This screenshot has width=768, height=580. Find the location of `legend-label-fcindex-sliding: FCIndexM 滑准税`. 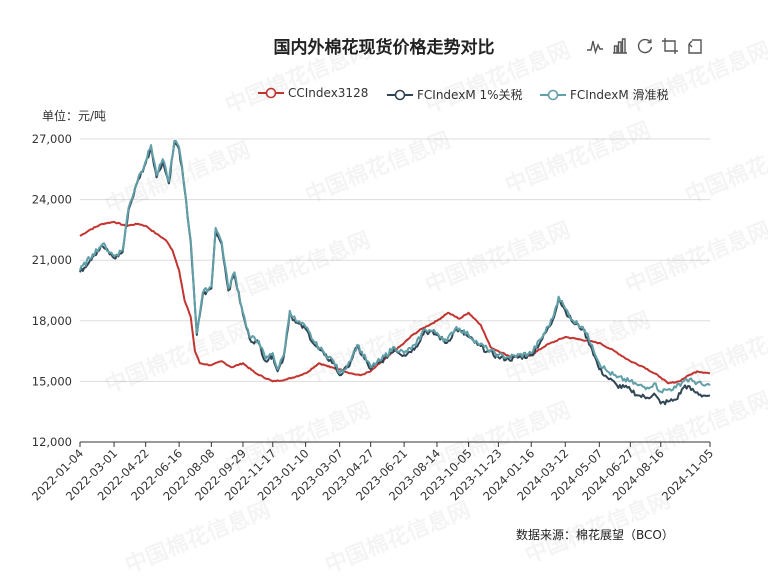

legend-label-fcindex-sliding: FCIndexM 滑准税 is located at coordinates (619, 95).